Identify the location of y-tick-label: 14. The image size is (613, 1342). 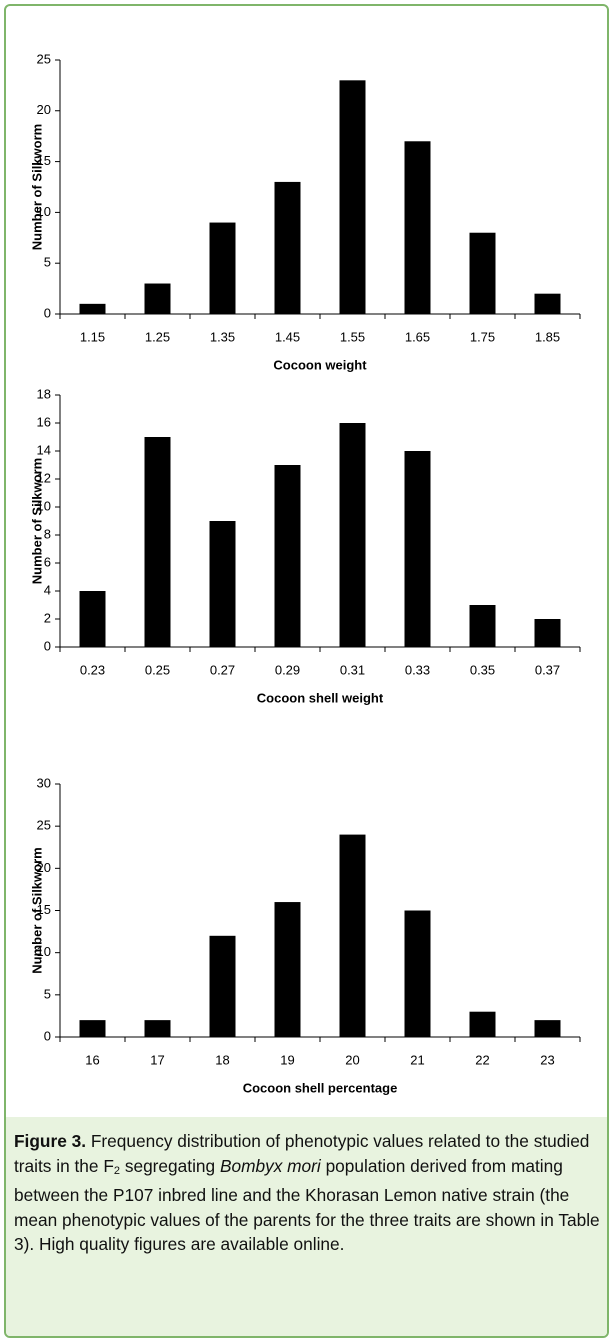
(44, 449).